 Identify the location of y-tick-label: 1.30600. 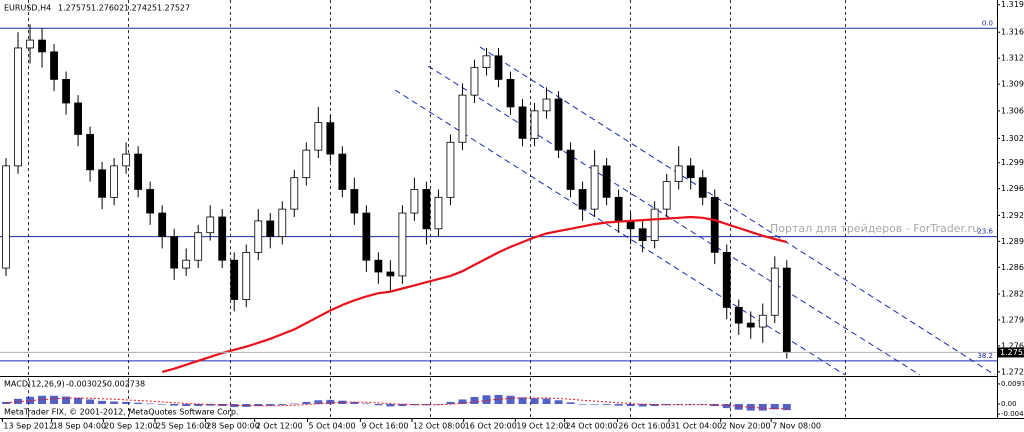
(1012, 110).